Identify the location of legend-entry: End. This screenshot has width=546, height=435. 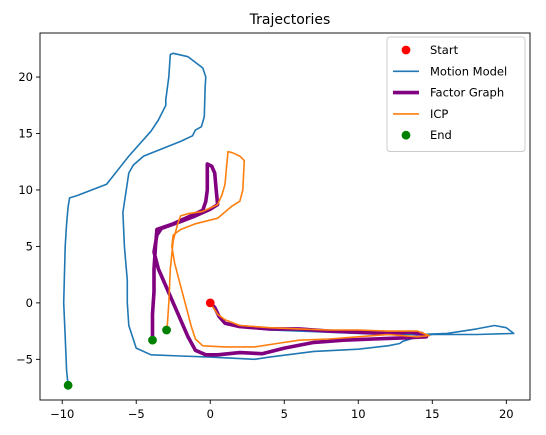
(426, 135).